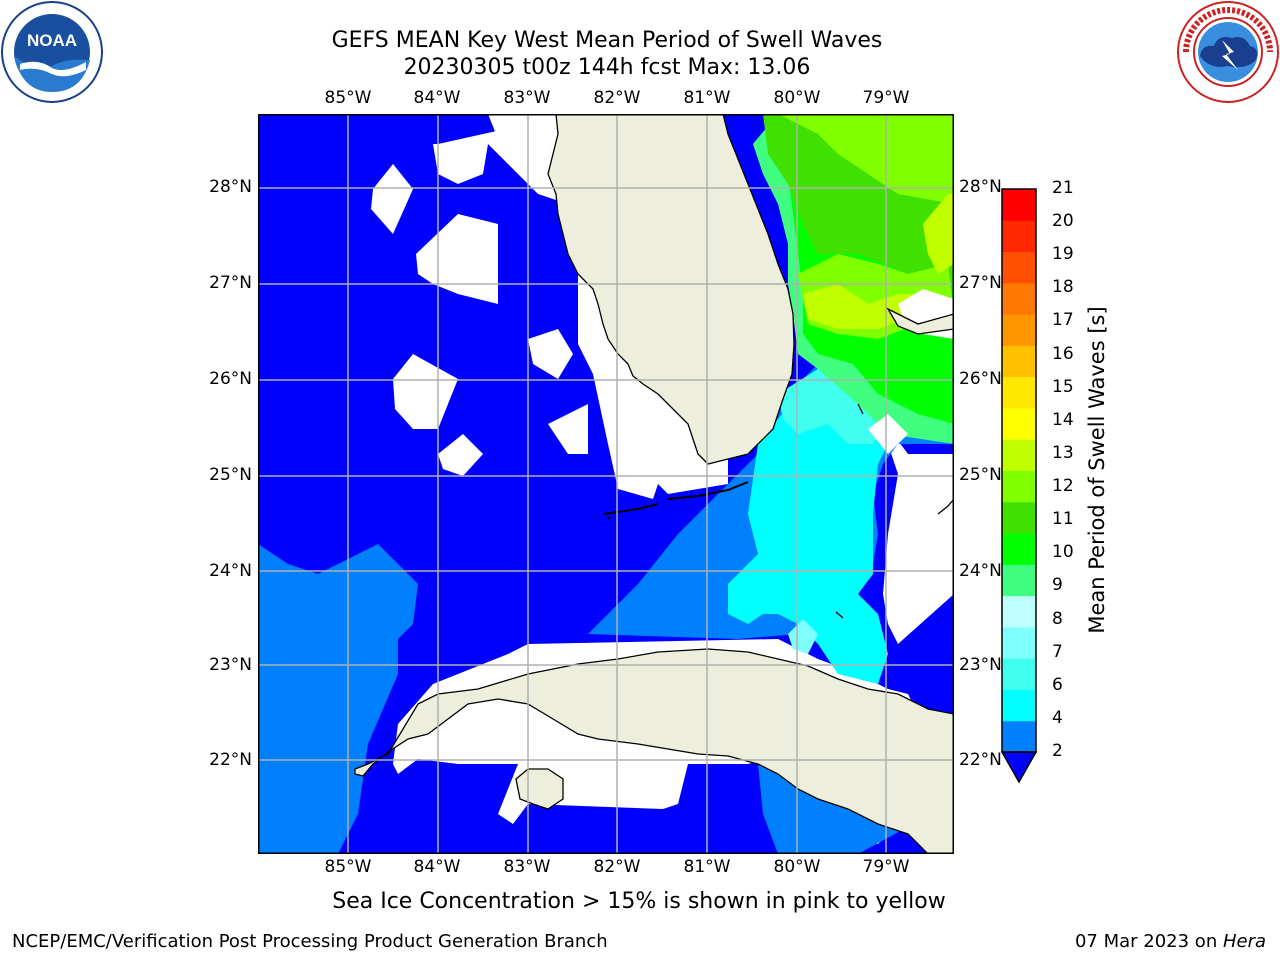 This screenshot has height=960, width=1280. I want to click on lon-tick-top: 80°W, so click(797, 98).